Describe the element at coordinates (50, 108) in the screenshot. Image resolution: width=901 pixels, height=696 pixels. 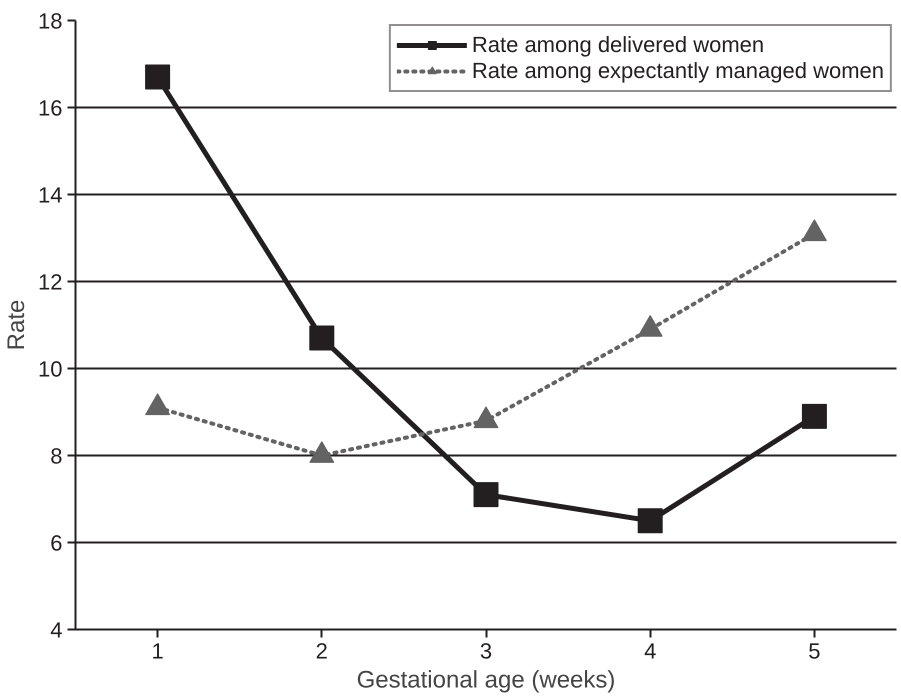
I see `y-tick-label: 16` at that location.